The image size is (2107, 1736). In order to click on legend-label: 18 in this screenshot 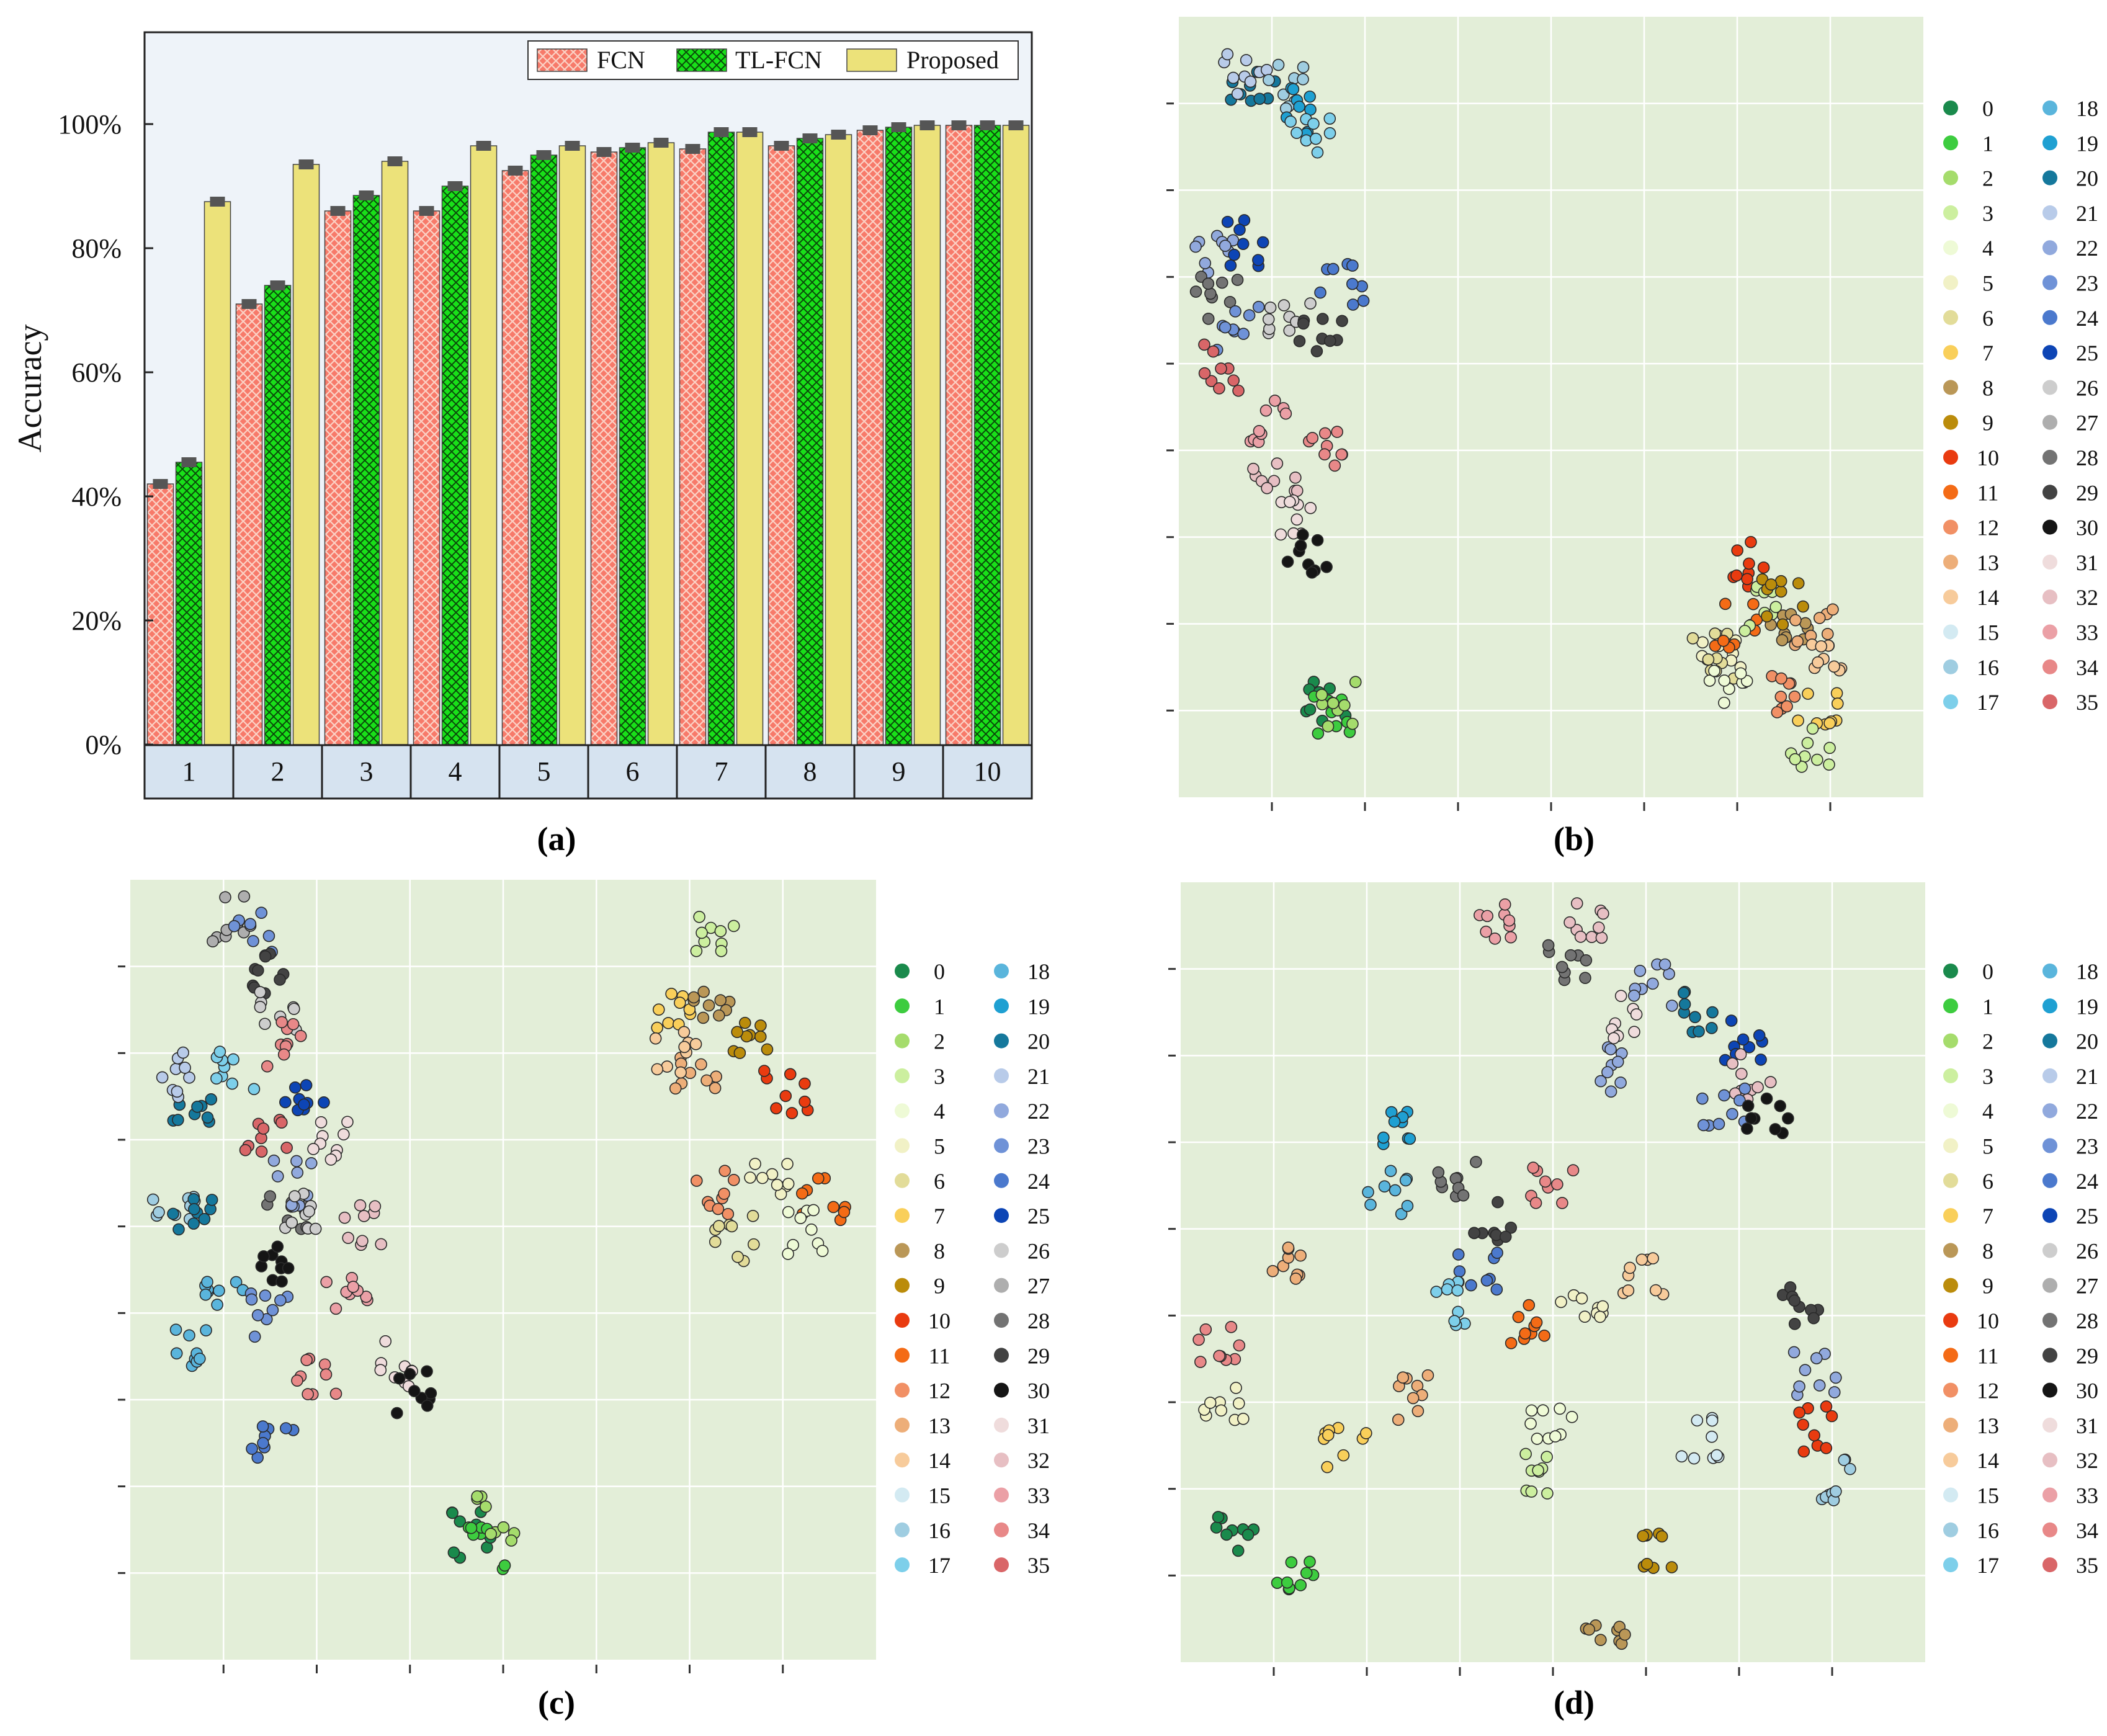, I will do `click(1038, 971)`.